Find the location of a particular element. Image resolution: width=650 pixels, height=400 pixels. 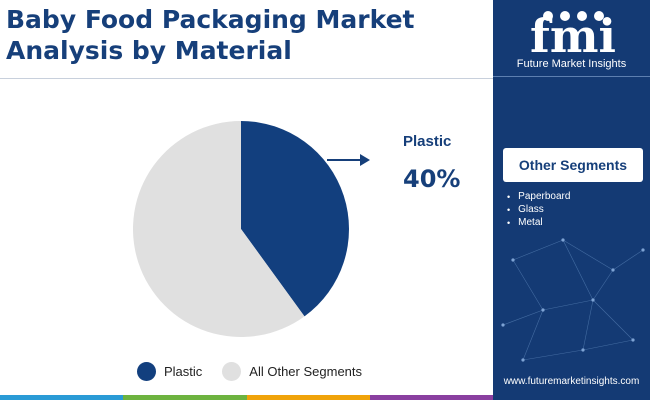

legend-item-other: All Other Segments is located at coordinates (292, 371).